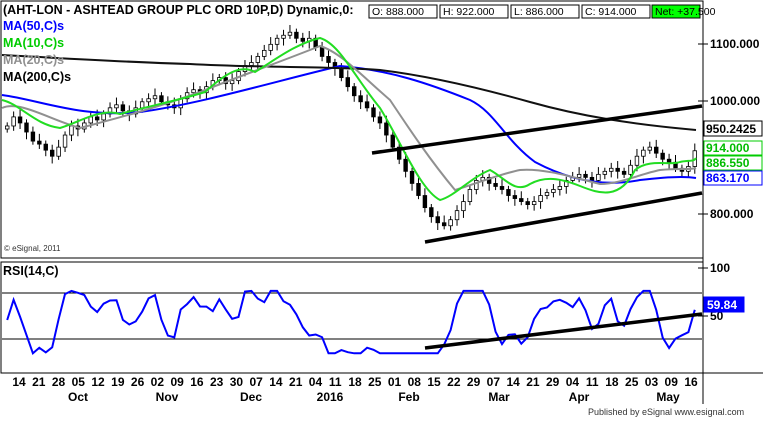  What do you see at coordinates (537, 129) in the screenshot?
I see `channel-upper-trendline` at bounding box center [537, 129].